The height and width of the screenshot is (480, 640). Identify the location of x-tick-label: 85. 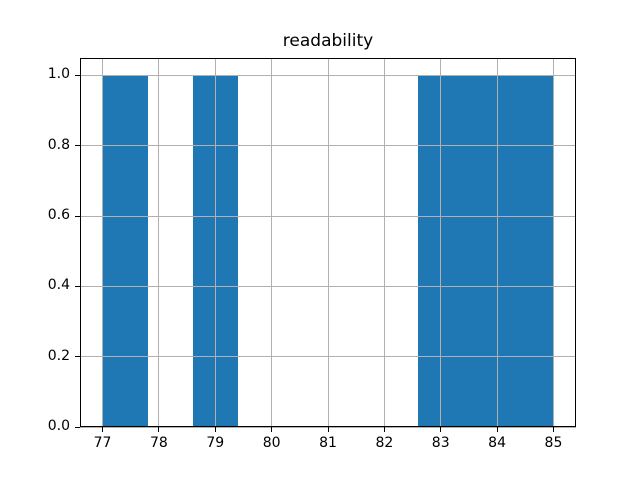
(553, 443).